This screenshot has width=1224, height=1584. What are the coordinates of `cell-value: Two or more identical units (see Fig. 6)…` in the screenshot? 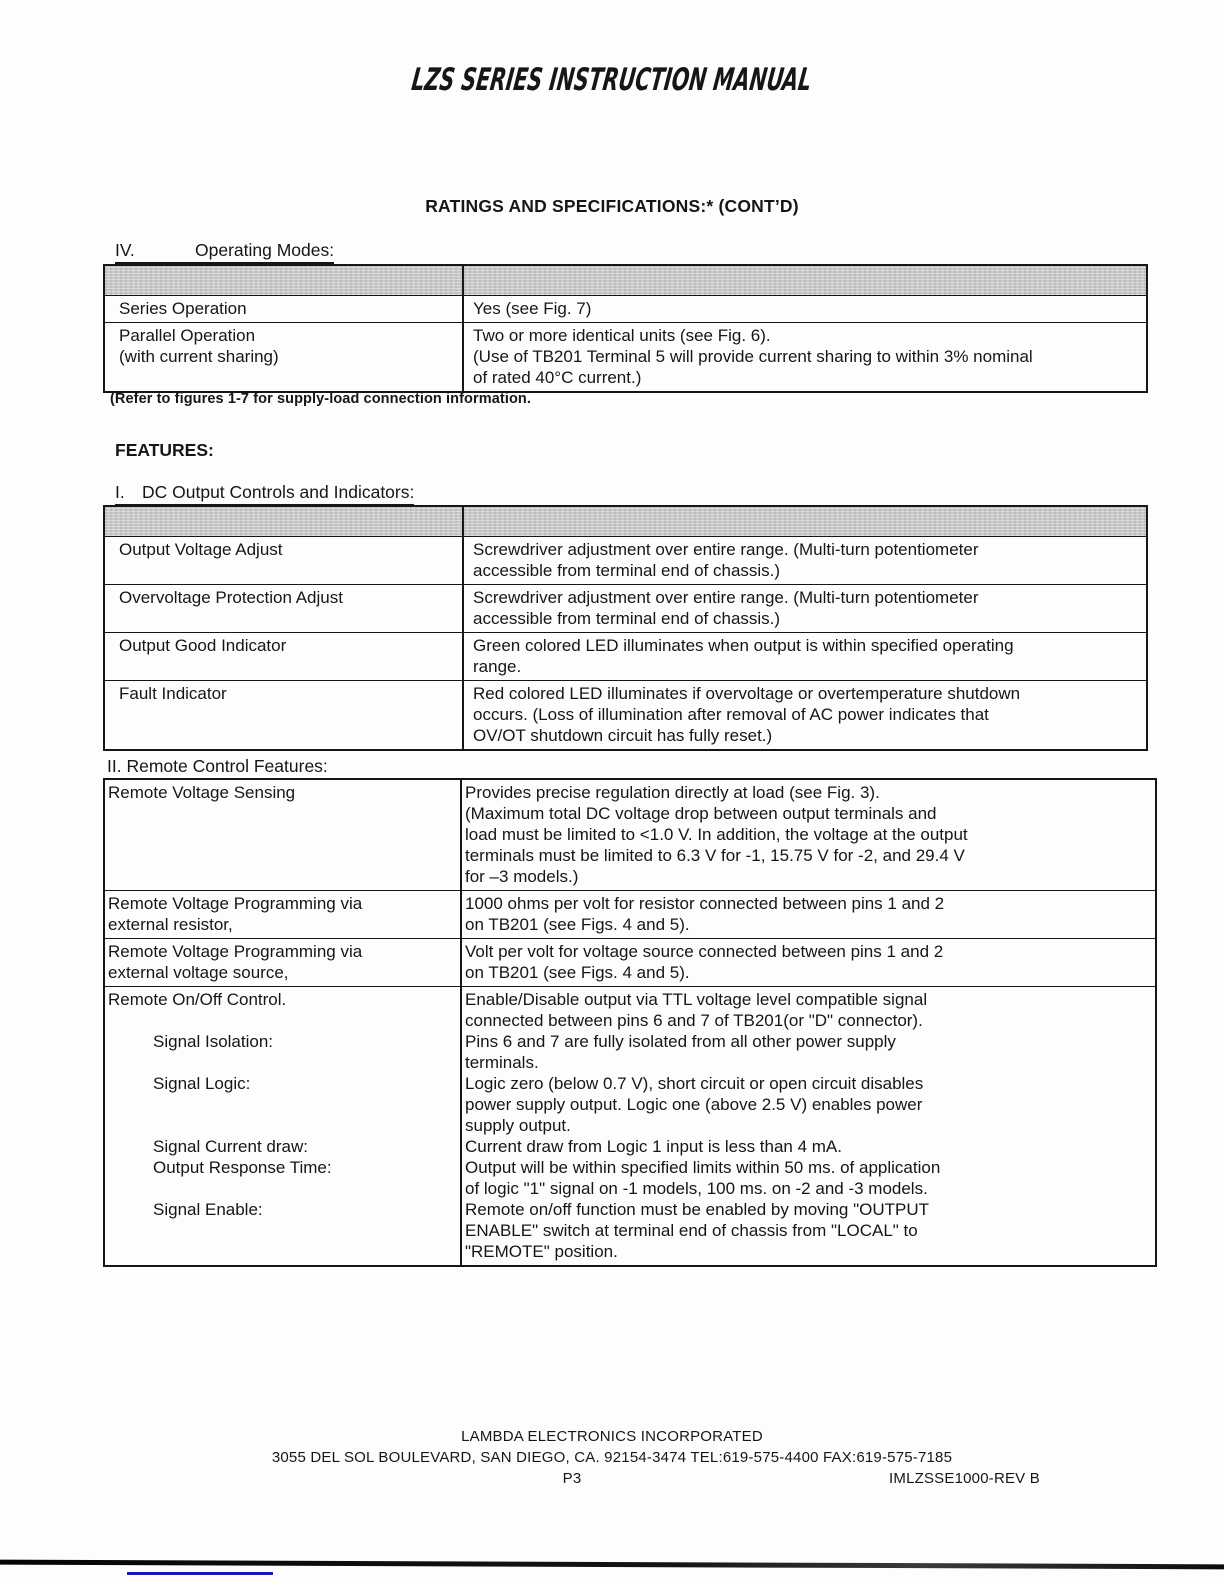 It's located at (753, 356).